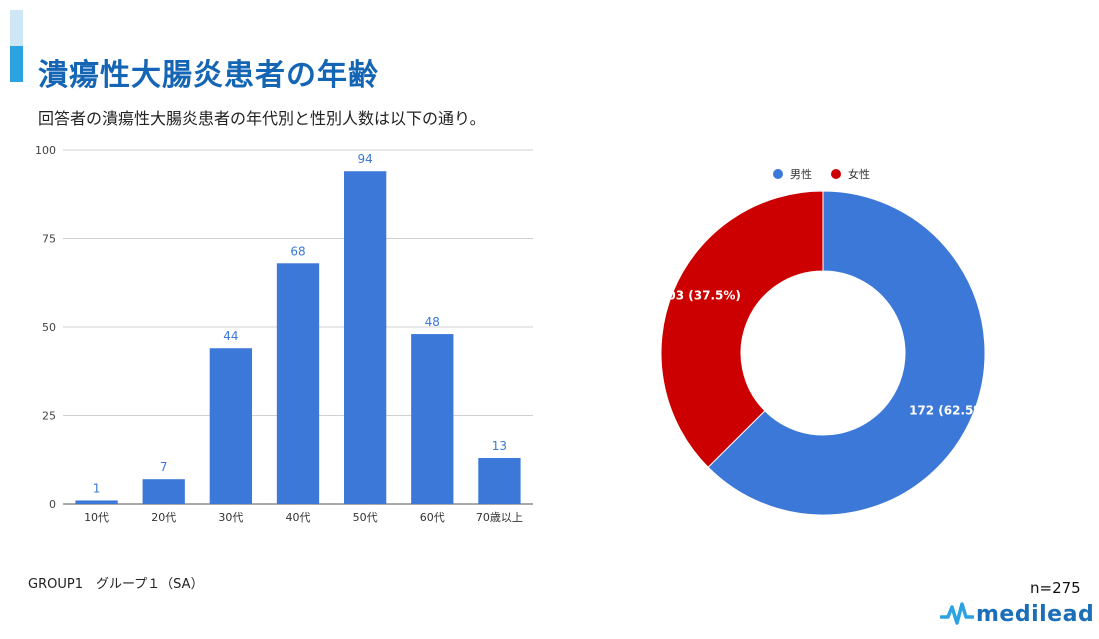 This screenshot has width=1099, height=639. I want to click on bar-value-label: 68, so click(297, 251).